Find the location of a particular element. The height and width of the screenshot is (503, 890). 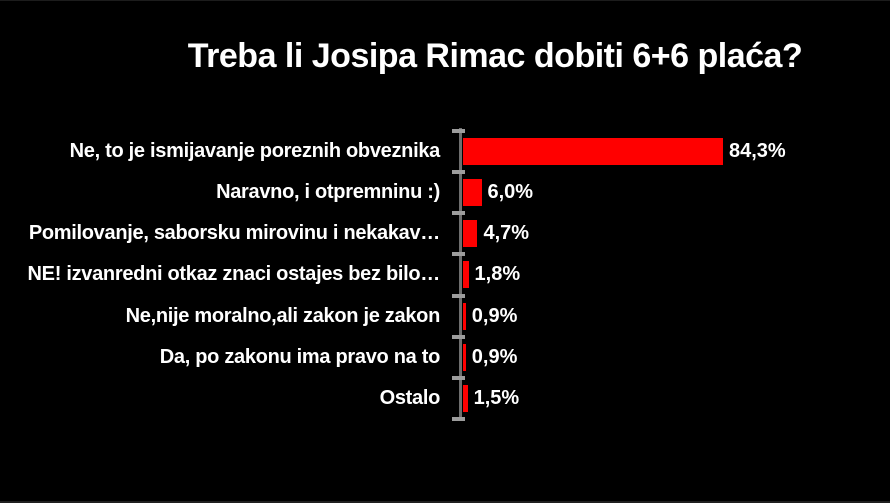

value-label: 6,0% is located at coordinates (510, 192).